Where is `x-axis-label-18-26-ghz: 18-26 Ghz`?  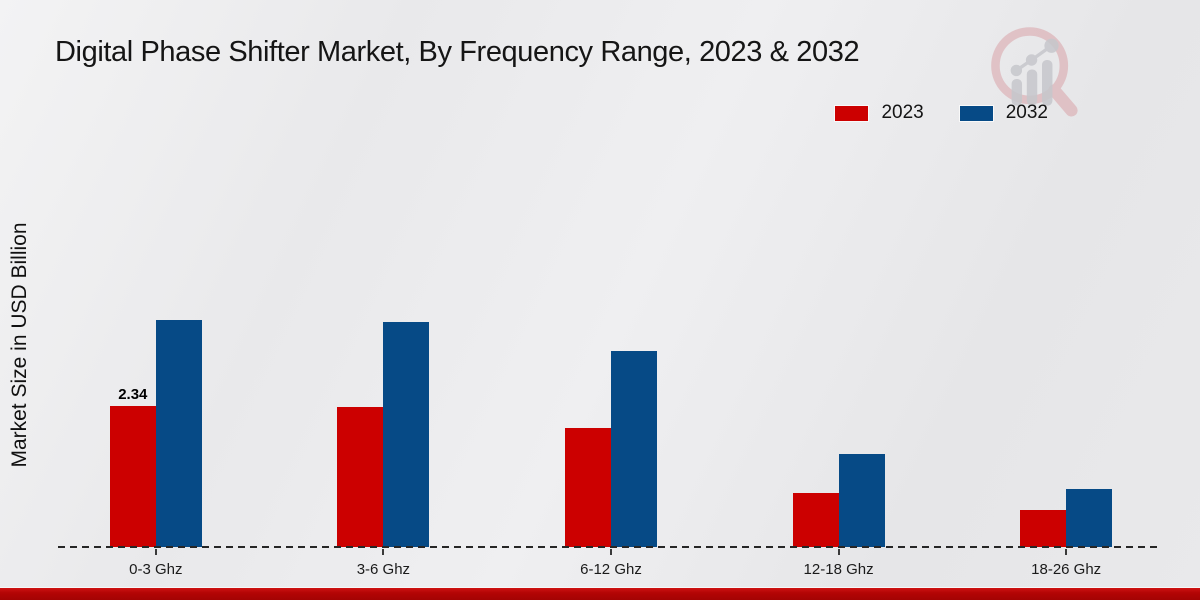 x-axis-label-18-26-ghz: 18-26 Ghz is located at coordinates (1066, 569).